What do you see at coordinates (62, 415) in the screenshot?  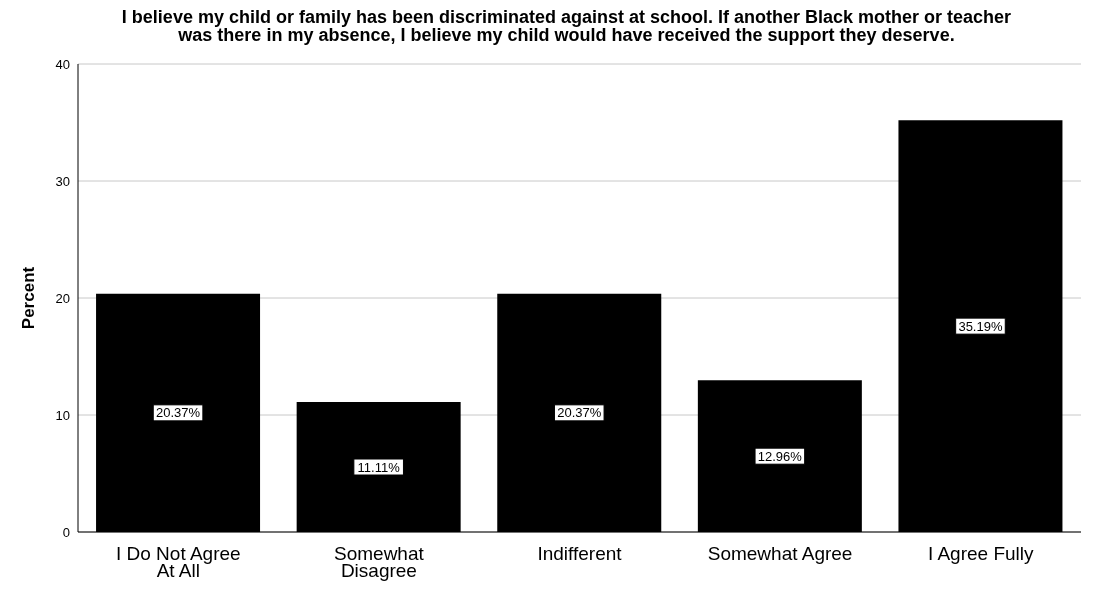 I see `y-tick-label: 10` at bounding box center [62, 415].